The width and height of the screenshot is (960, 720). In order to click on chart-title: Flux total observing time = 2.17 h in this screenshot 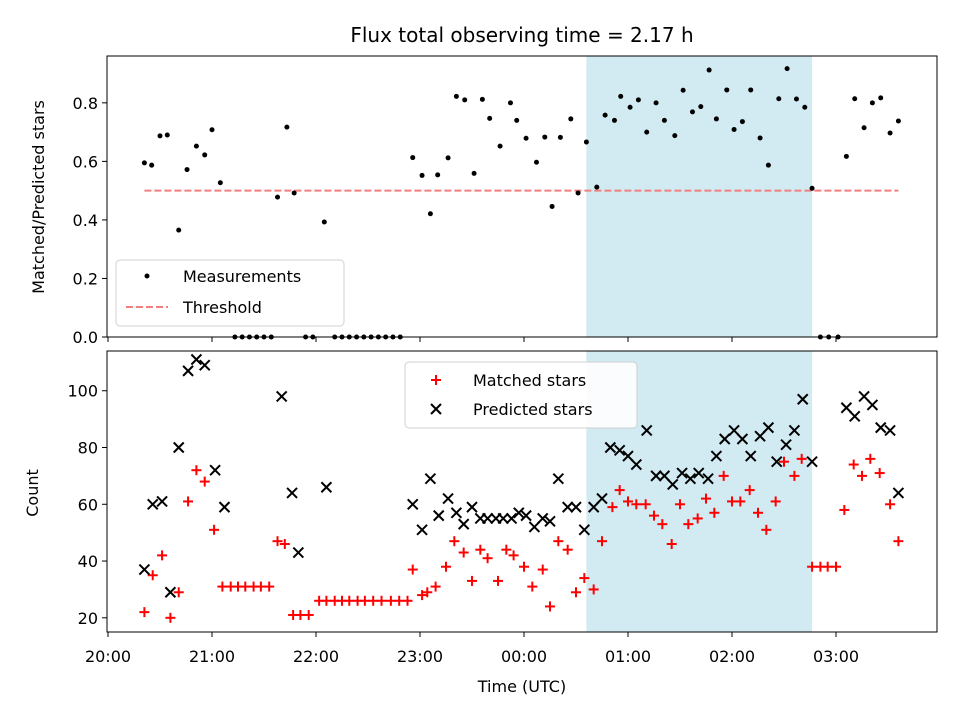, I will do `click(521, 35)`.